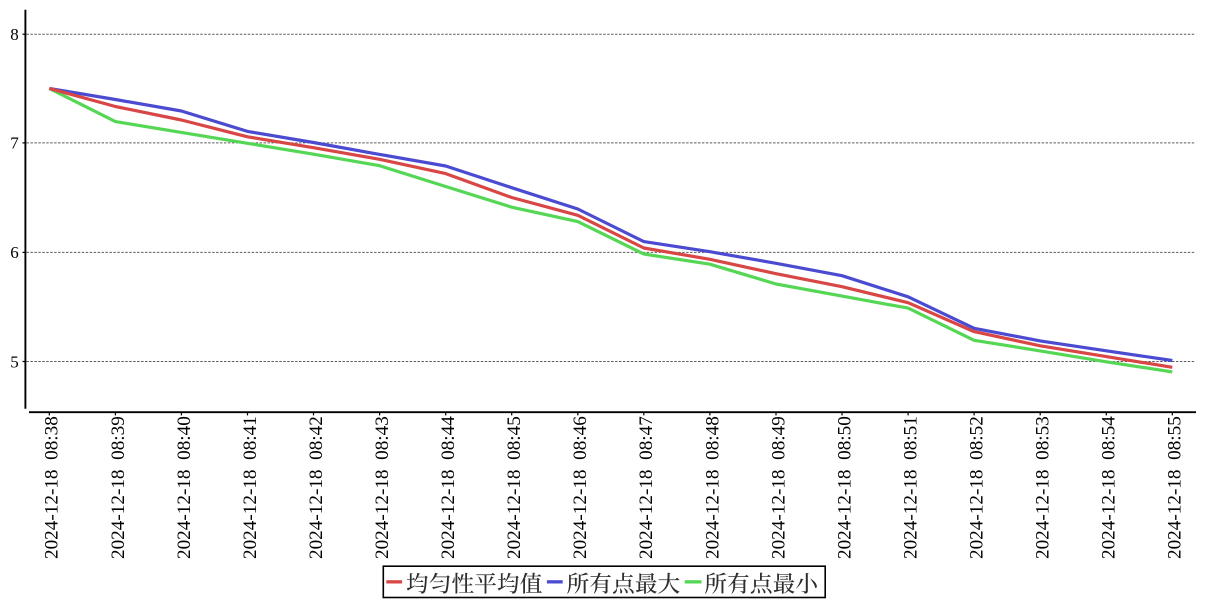 This screenshot has height=600, width=1207. Describe the element at coordinates (646, 487) in the screenshot. I see `svg-text: 2024-12-18 08:47` at that location.